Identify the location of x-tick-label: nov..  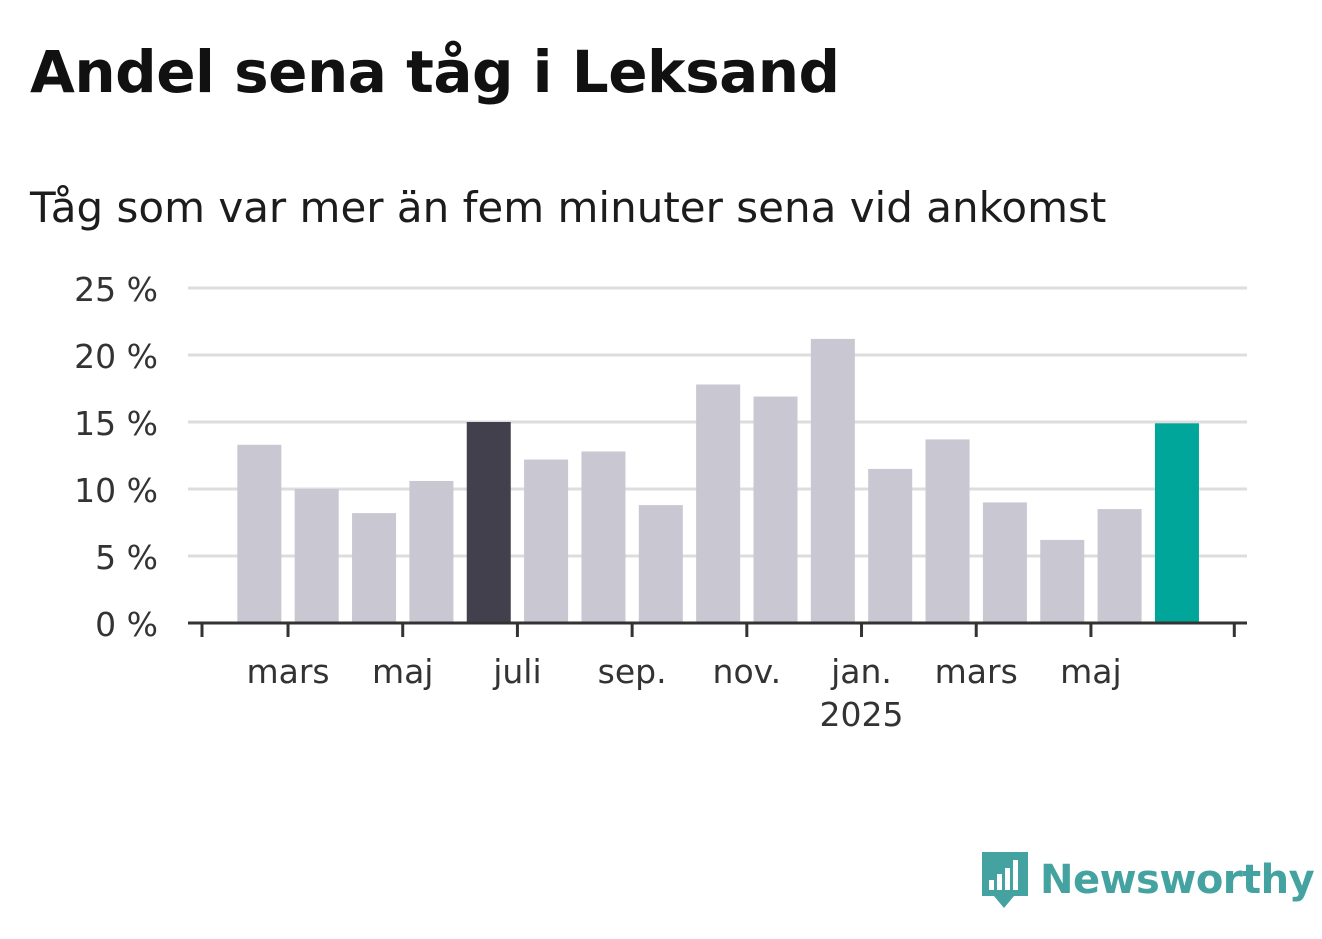
(747, 671).